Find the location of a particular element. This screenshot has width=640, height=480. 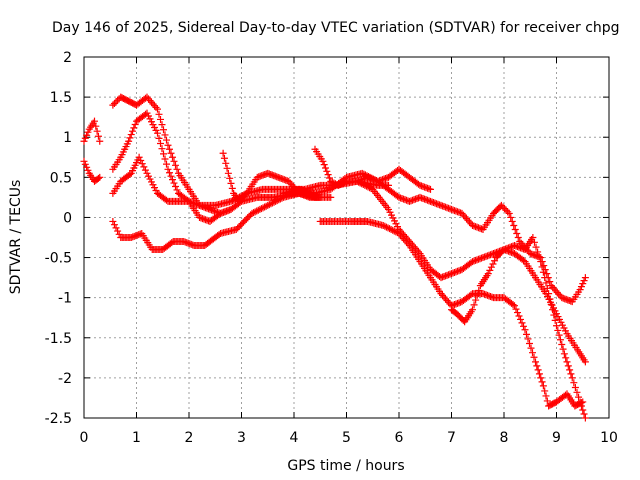

series-track-b is located at coordinates (92, 131).